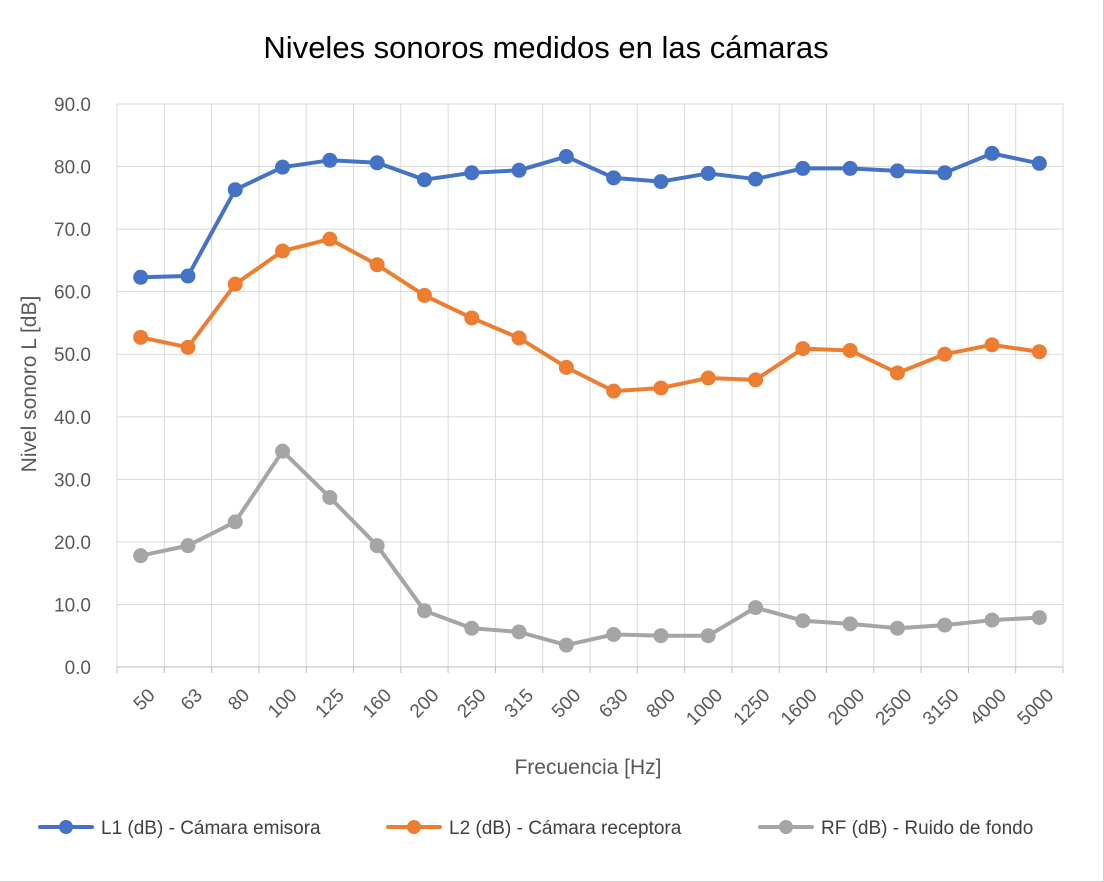 The height and width of the screenshot is (882, 1104). I want to click on x-tick-label: 125, so click(330, 703).